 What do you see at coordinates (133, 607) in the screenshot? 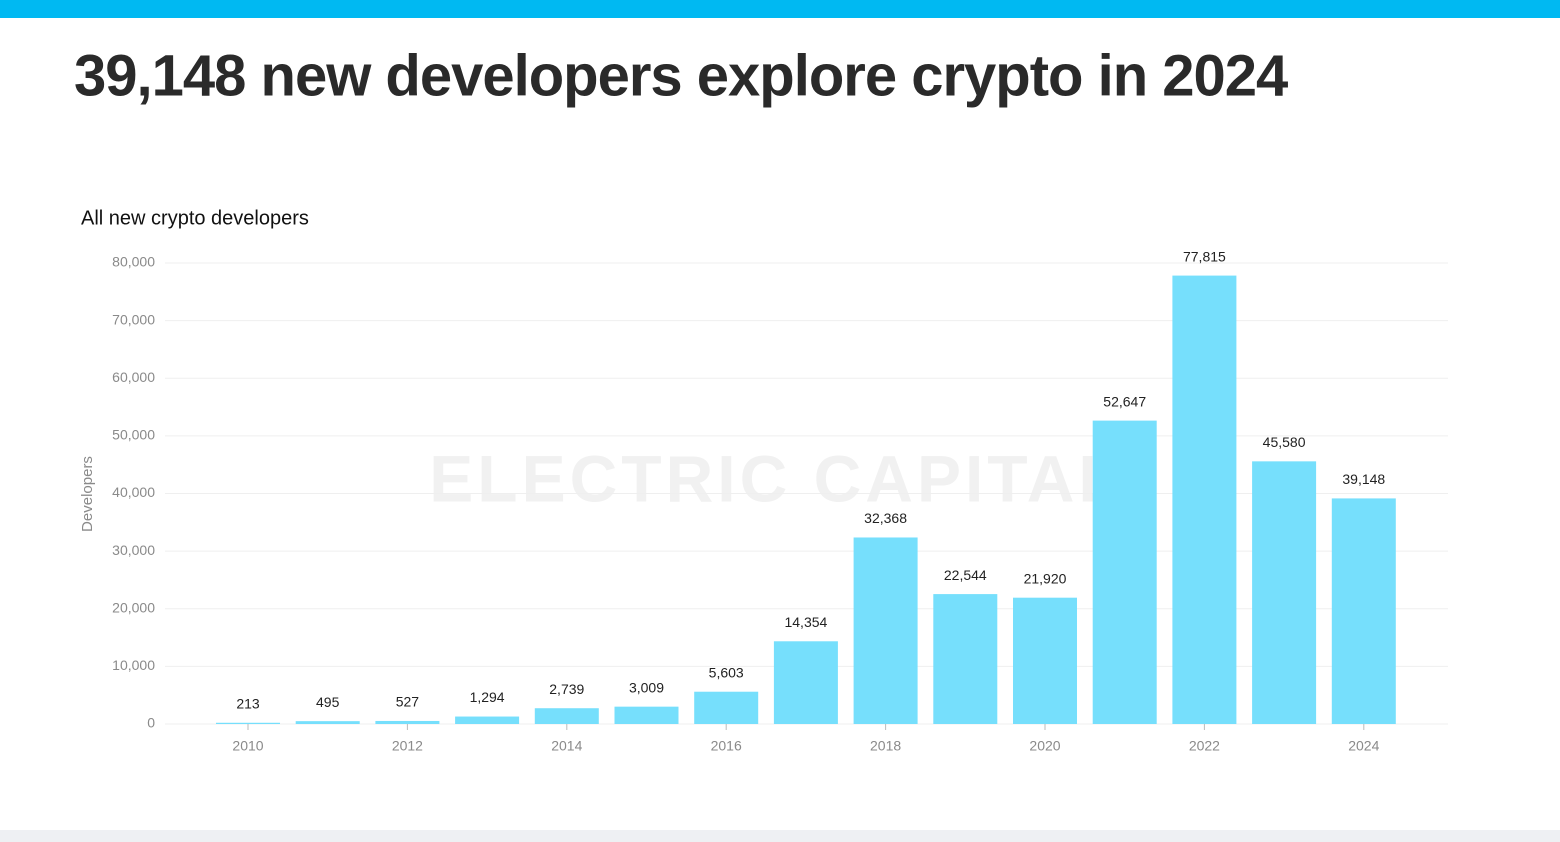
I see `y-tick-label: 20,000` at bounding box center [133, 607].